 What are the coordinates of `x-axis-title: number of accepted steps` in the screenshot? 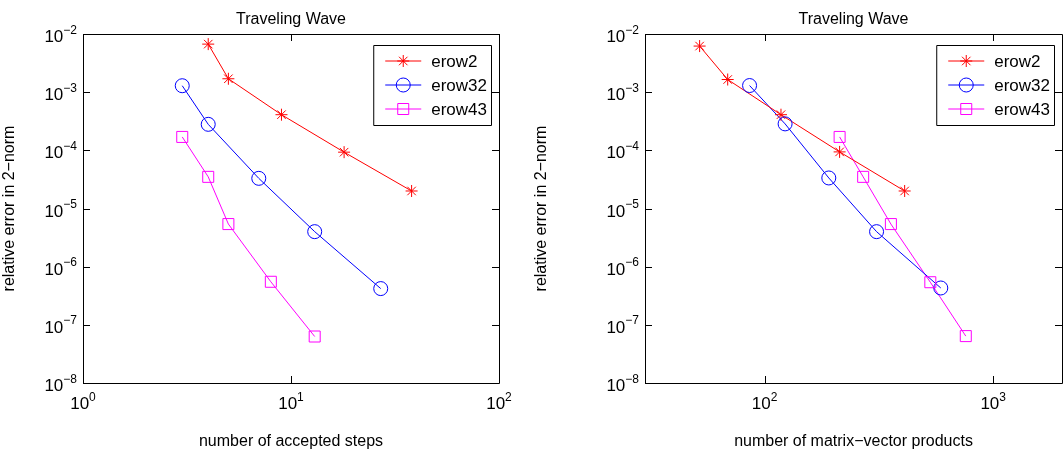 It's located at (291, 440).